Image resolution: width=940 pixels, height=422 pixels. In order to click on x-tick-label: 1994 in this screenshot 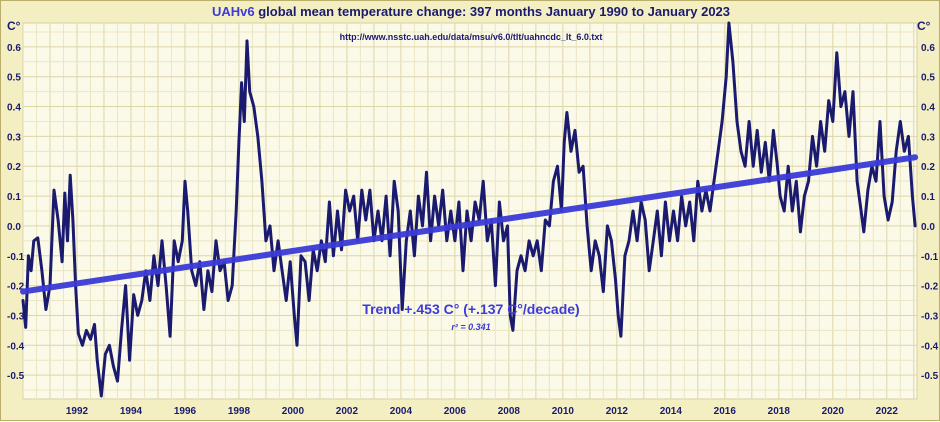, I will do `click(131, 411)`.